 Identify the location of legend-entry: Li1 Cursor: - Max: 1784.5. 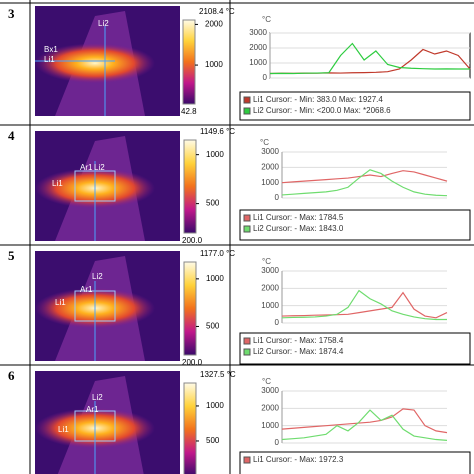
(298, 217).